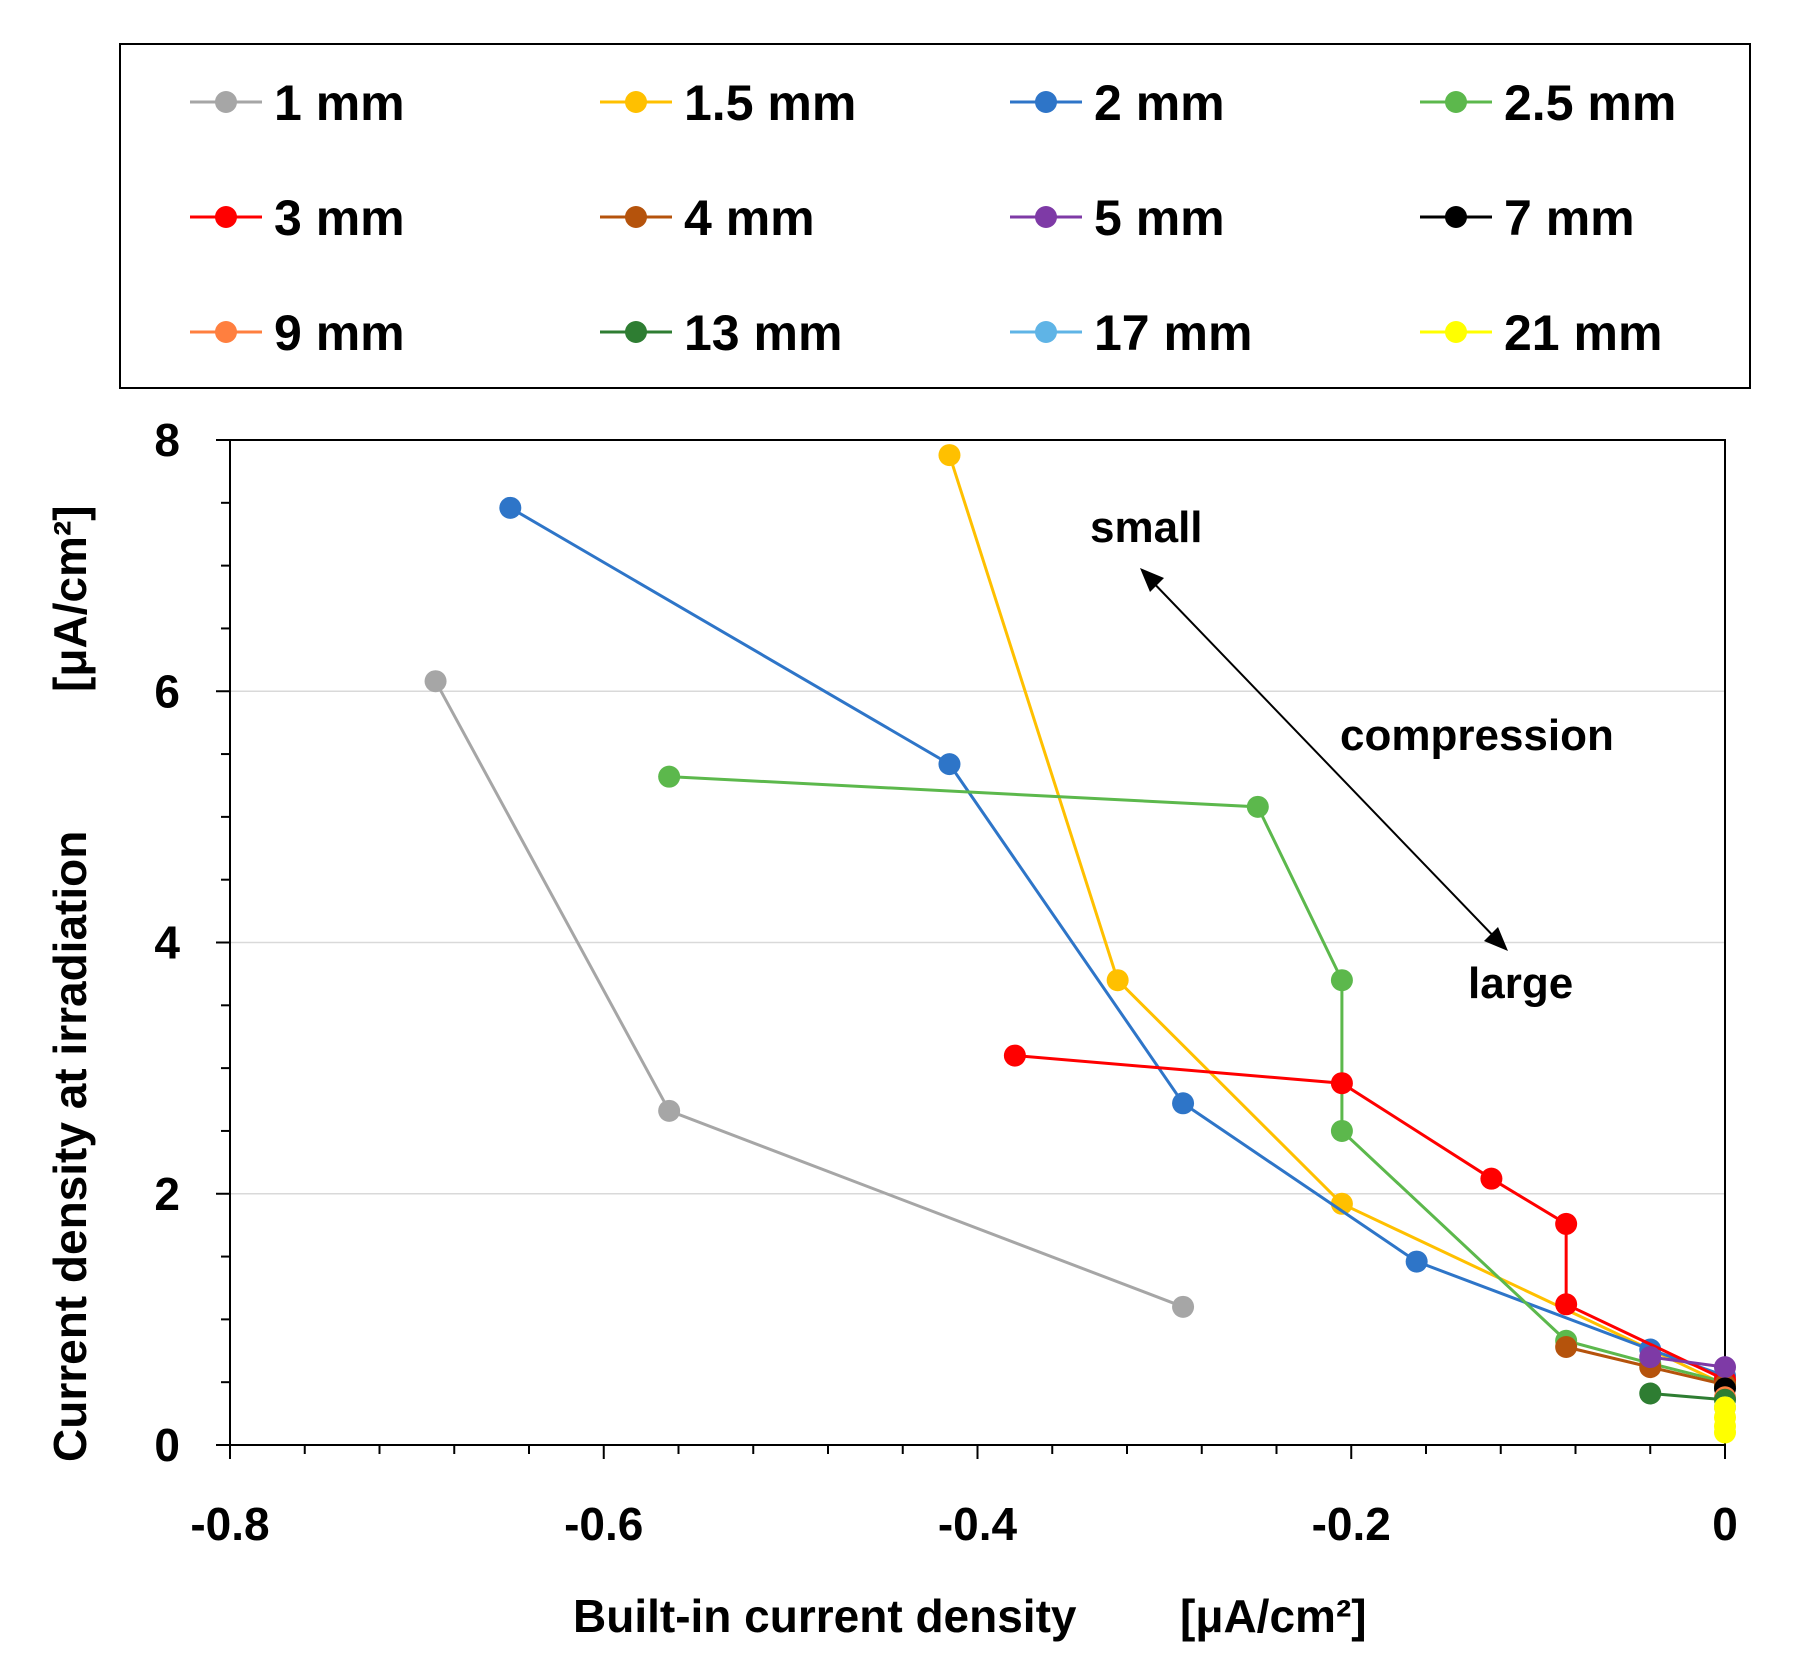 This screenshot has width=1793, height=1664. I want to click on x-tick-label-4: 0, so click(1725, 1524).